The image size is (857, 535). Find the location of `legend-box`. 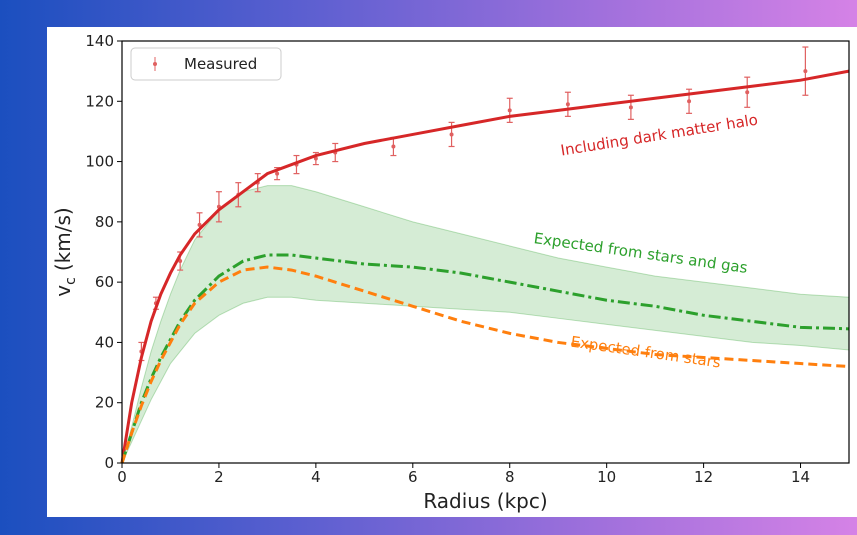

legend-box is located at coordinates (206, 64).